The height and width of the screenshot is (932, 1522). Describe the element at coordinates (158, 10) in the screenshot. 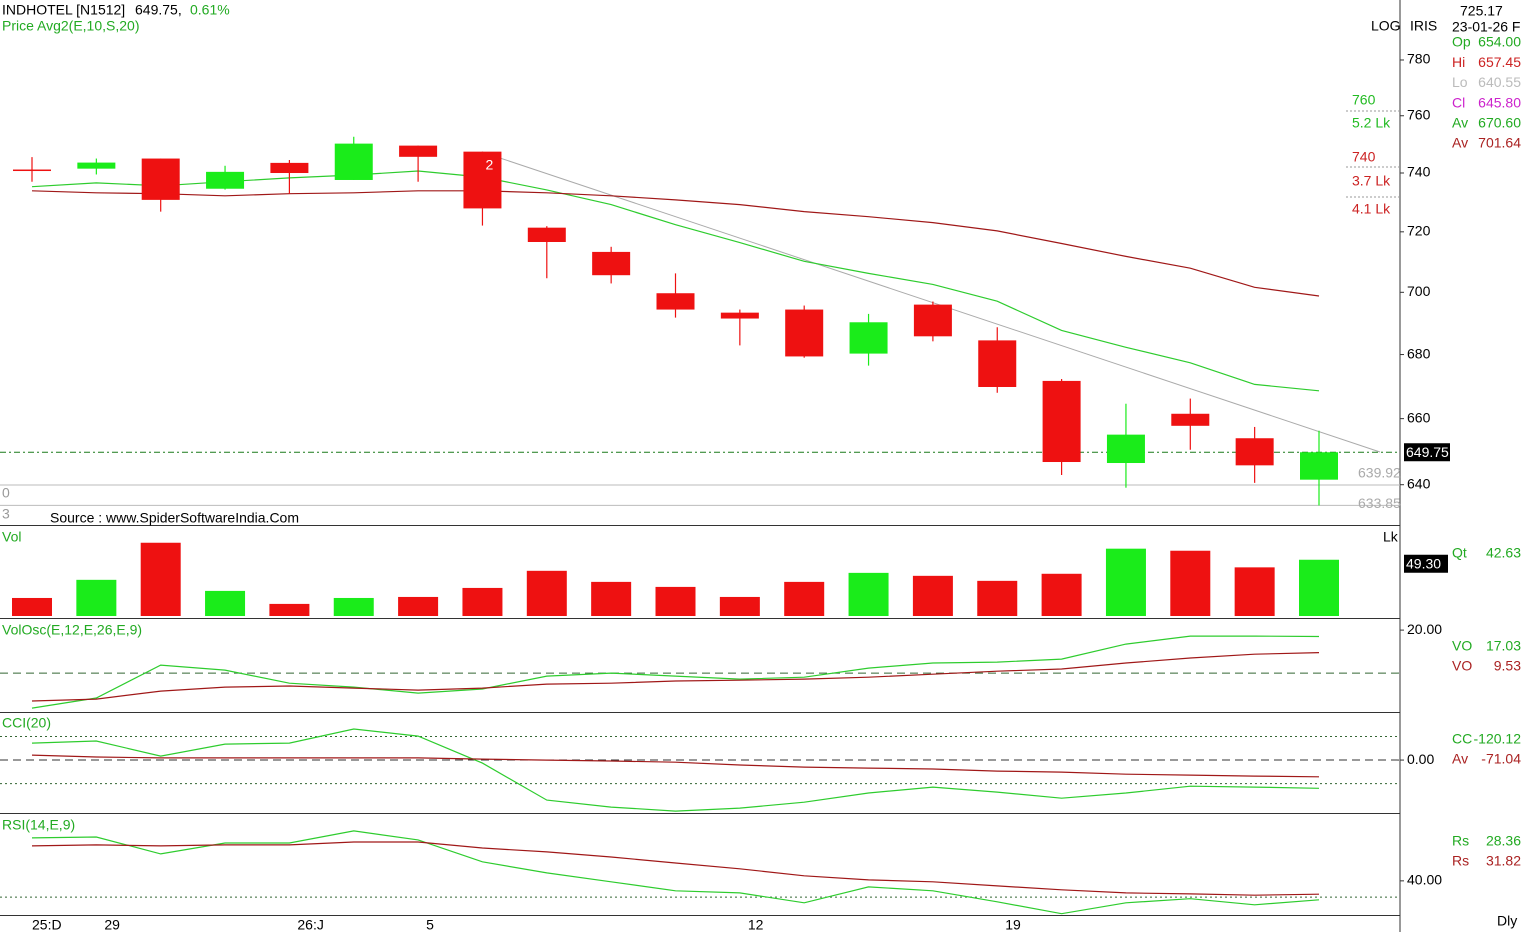

I see `last-price: 649.75,` at that location.